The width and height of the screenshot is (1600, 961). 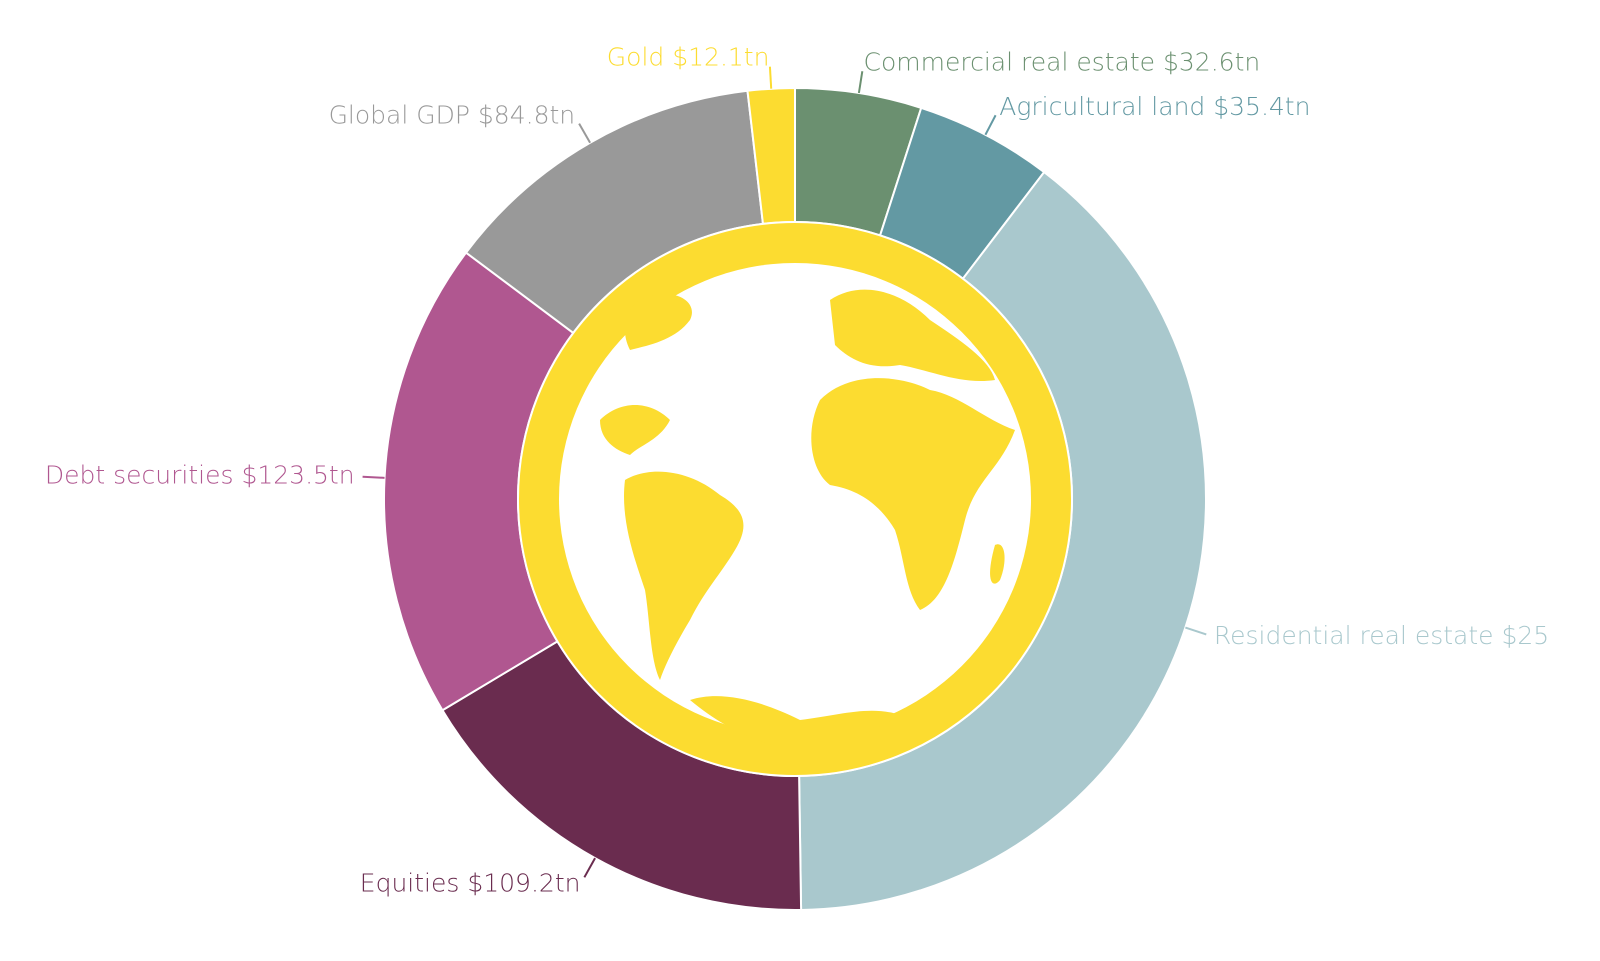 I want to click on slice-label: Equities $109.2tn, so click(x=470, y=882).